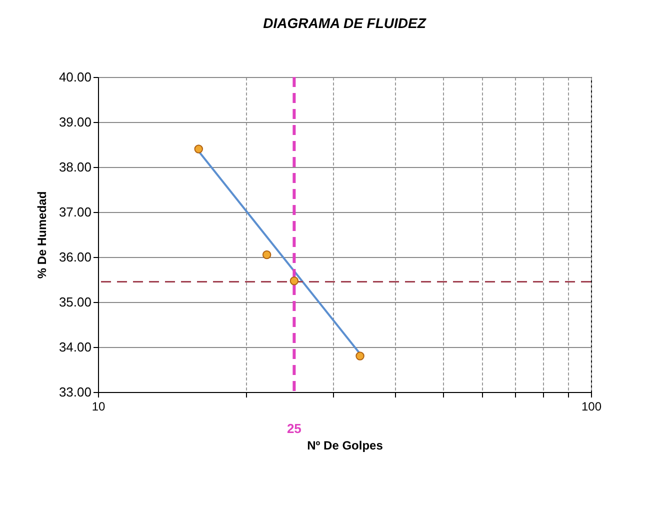 Image resolution: width=648 pixels, height=505 pixels. I want to click on x-tick-label: 10, so click(99, 407).